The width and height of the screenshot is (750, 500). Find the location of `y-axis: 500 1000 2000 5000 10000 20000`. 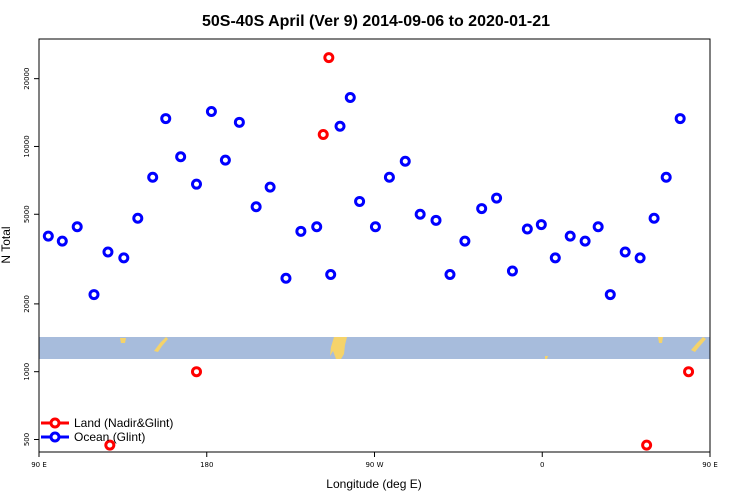

y-axis: 500 1000 2000 5000 10000 20000 is located at coordinates (31, 257).